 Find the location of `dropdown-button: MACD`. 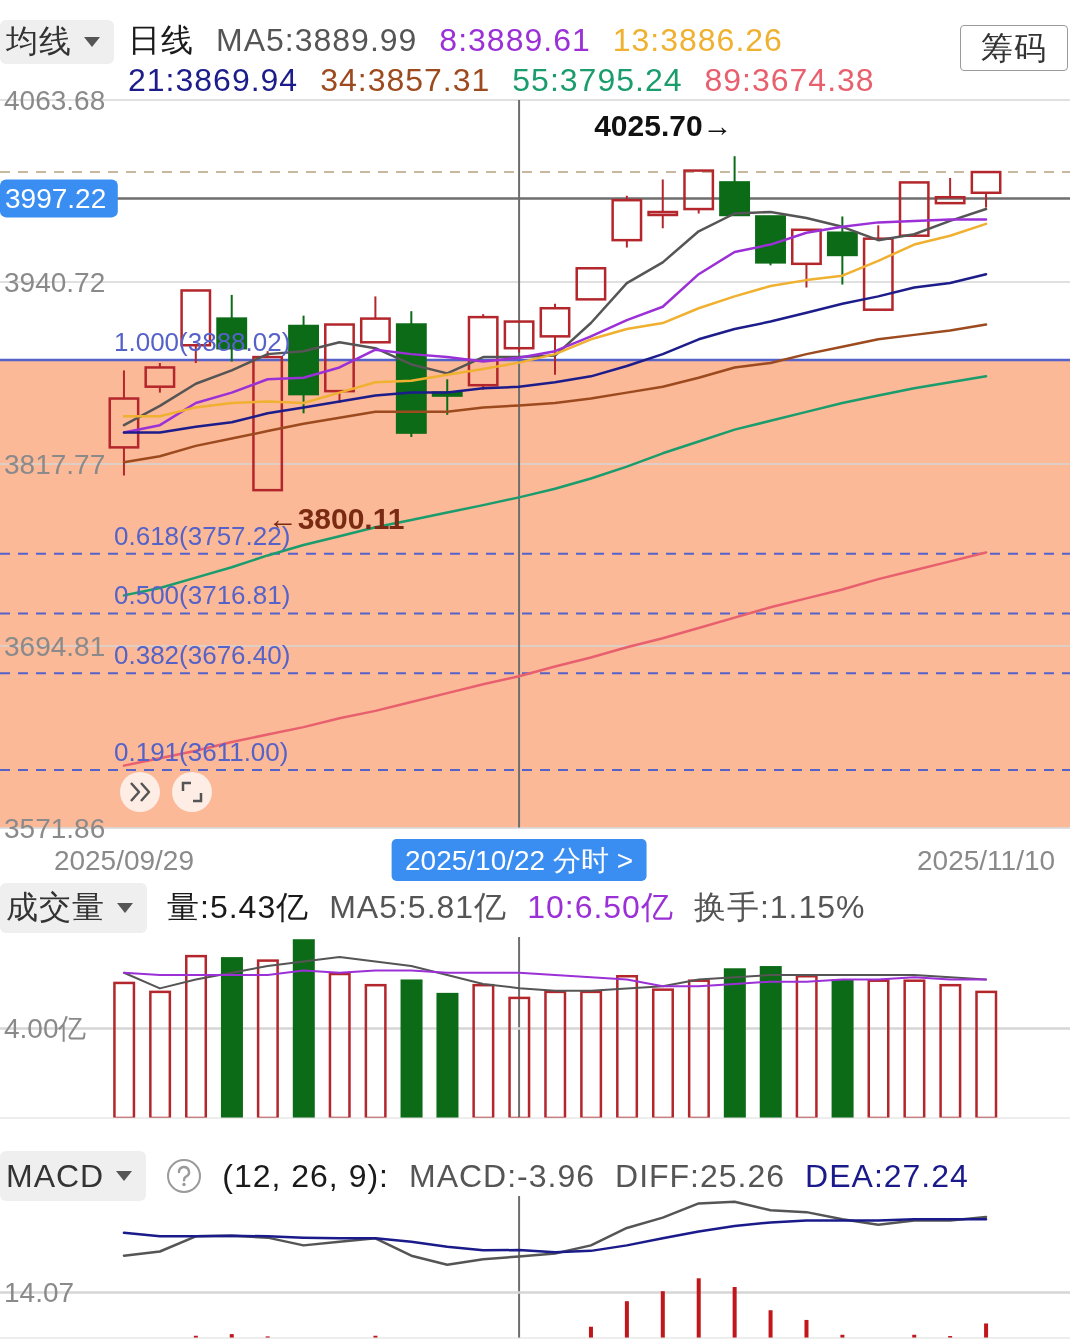

dropdown-button: MACD is located at coordinates (73, 1176).